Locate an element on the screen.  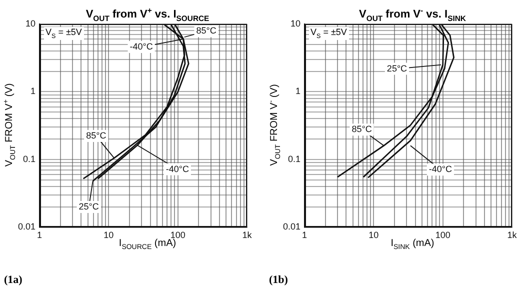
chart-title: V$_{OUT}$ from V$^{-}$ vs. I$_{SINK}$ is located at coordinates (412, 14).